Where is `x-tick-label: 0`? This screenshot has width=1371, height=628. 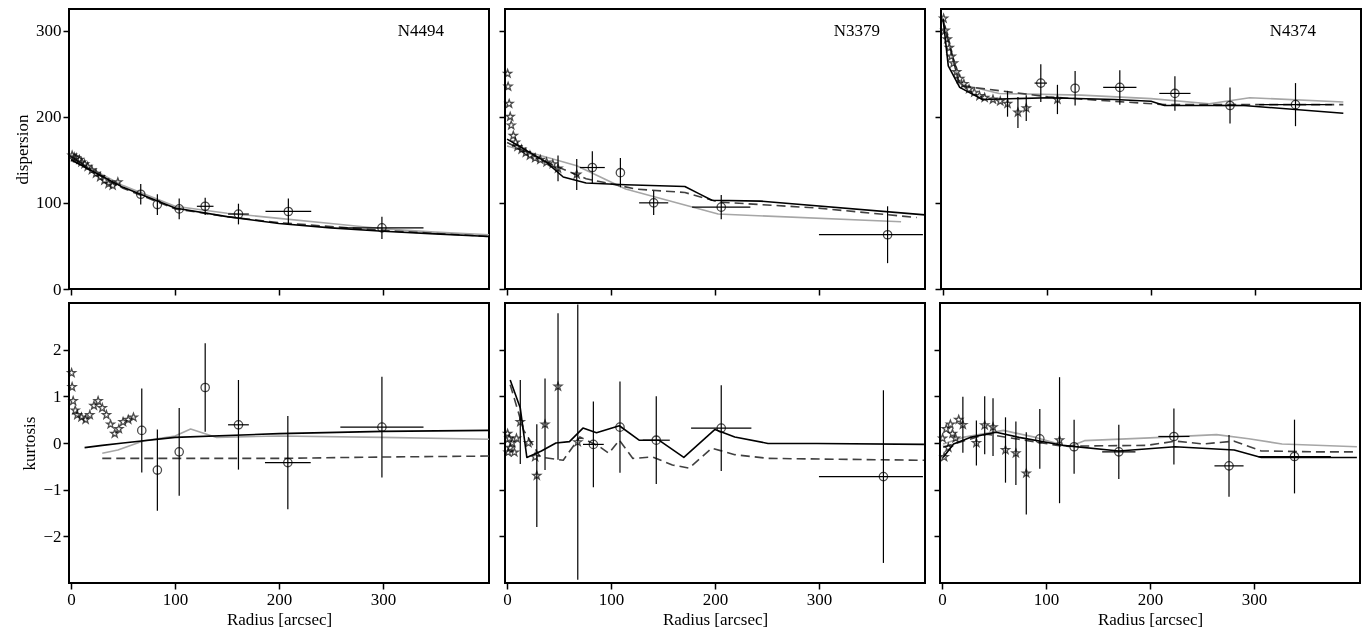
x-tick-label: 0 is located at coordinates (942, 599).